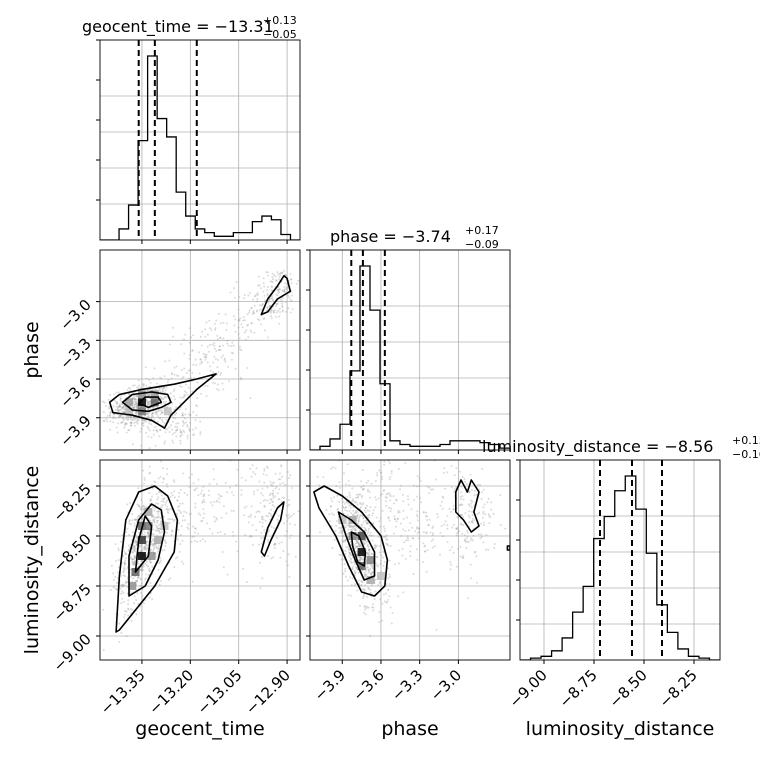  Describe the element at coordinates (280, 20) in the screenshot. I see `title-geocent-time-plus: +0.13` at that location.